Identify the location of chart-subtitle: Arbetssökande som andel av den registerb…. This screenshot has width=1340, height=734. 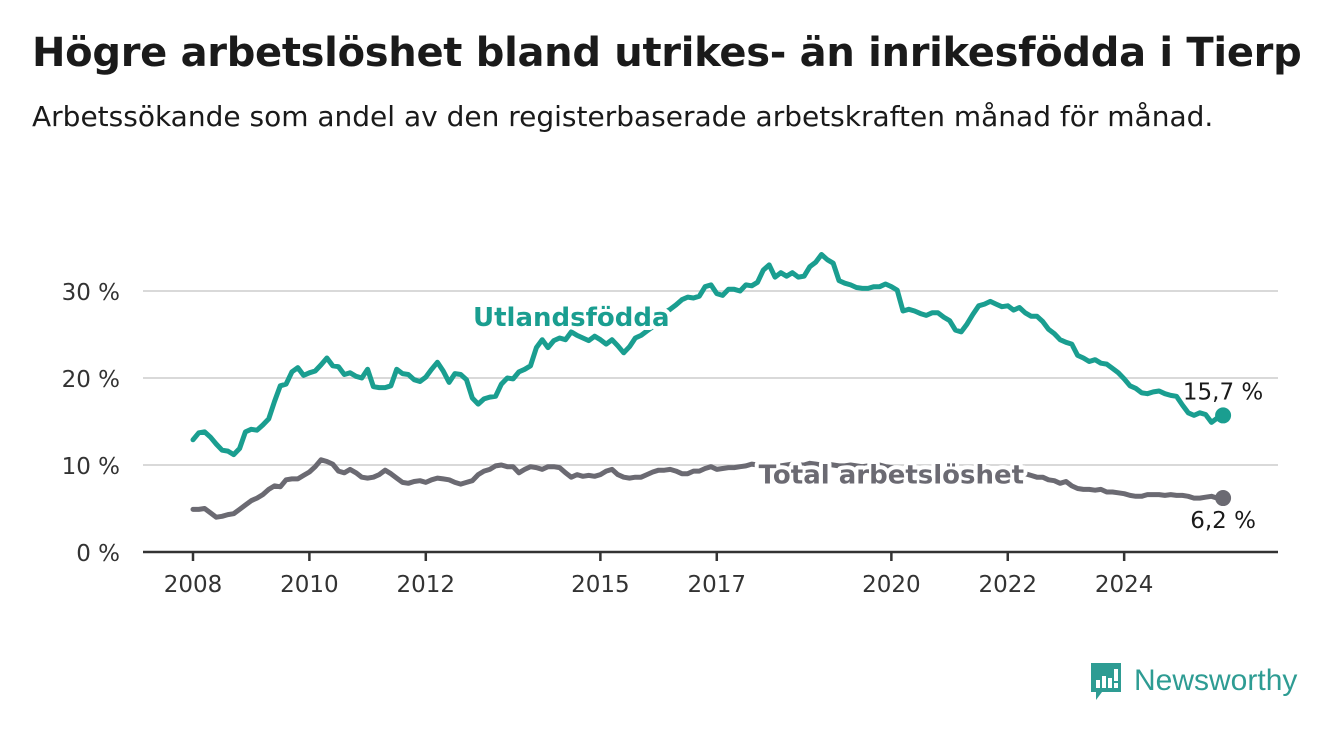
(623, 116).